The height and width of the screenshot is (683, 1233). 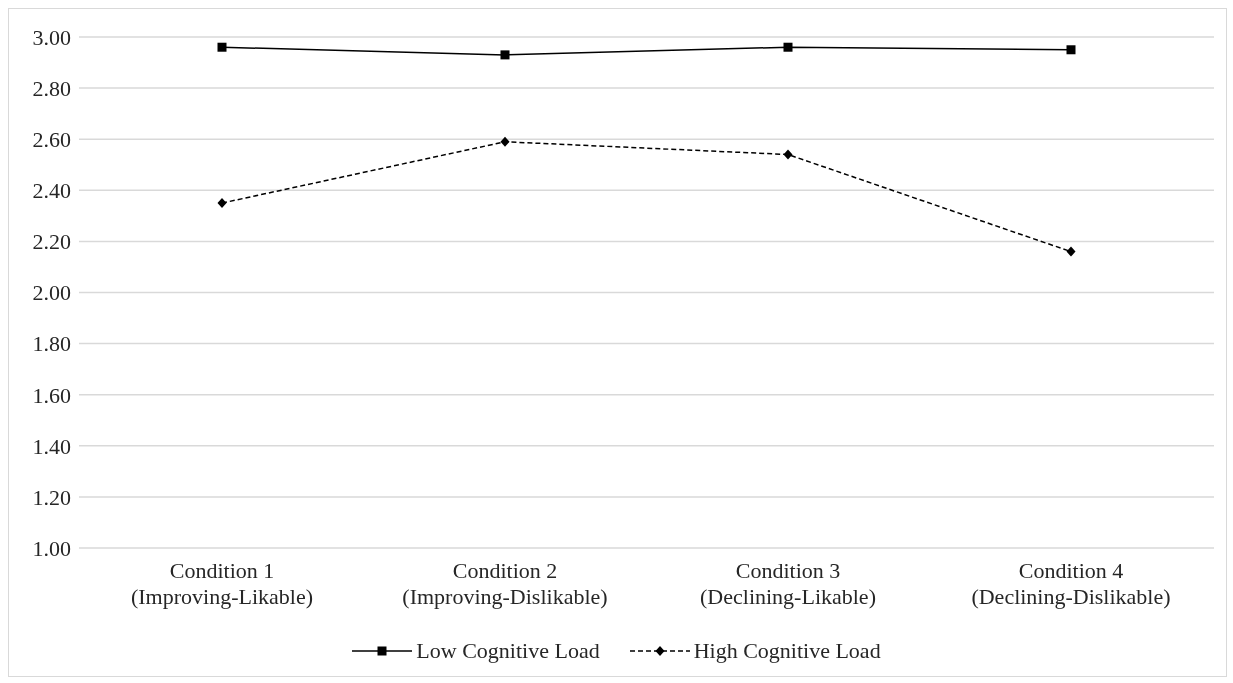 I want to click on y-tick-label: 1.40, so click(x=51, y=446).